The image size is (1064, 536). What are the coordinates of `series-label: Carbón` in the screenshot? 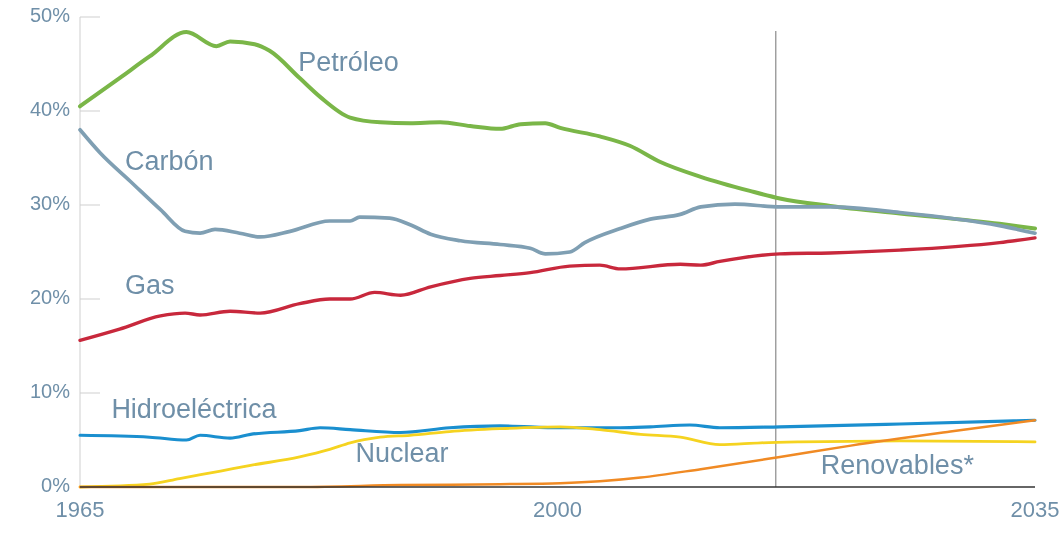 It's located at (169, 160).